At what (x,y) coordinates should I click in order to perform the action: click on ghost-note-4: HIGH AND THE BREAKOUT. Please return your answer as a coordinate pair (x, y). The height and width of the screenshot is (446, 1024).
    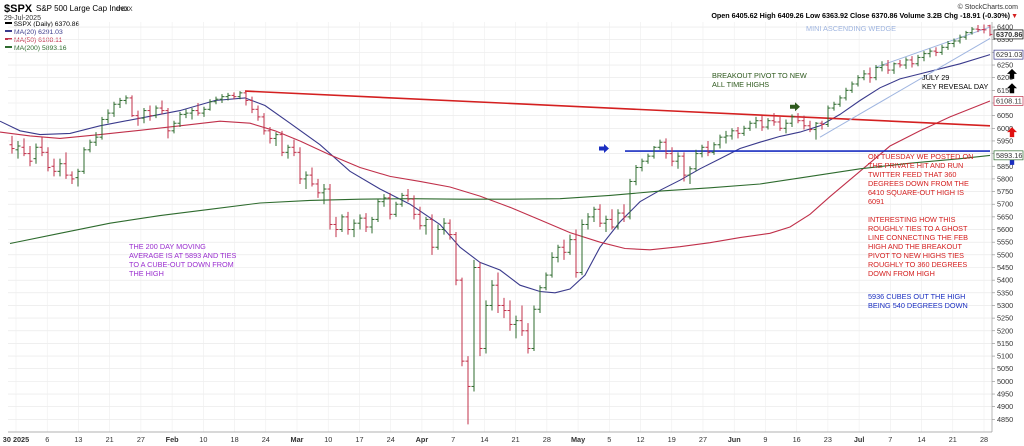
    Looking at the image, I should click on (915, 246).